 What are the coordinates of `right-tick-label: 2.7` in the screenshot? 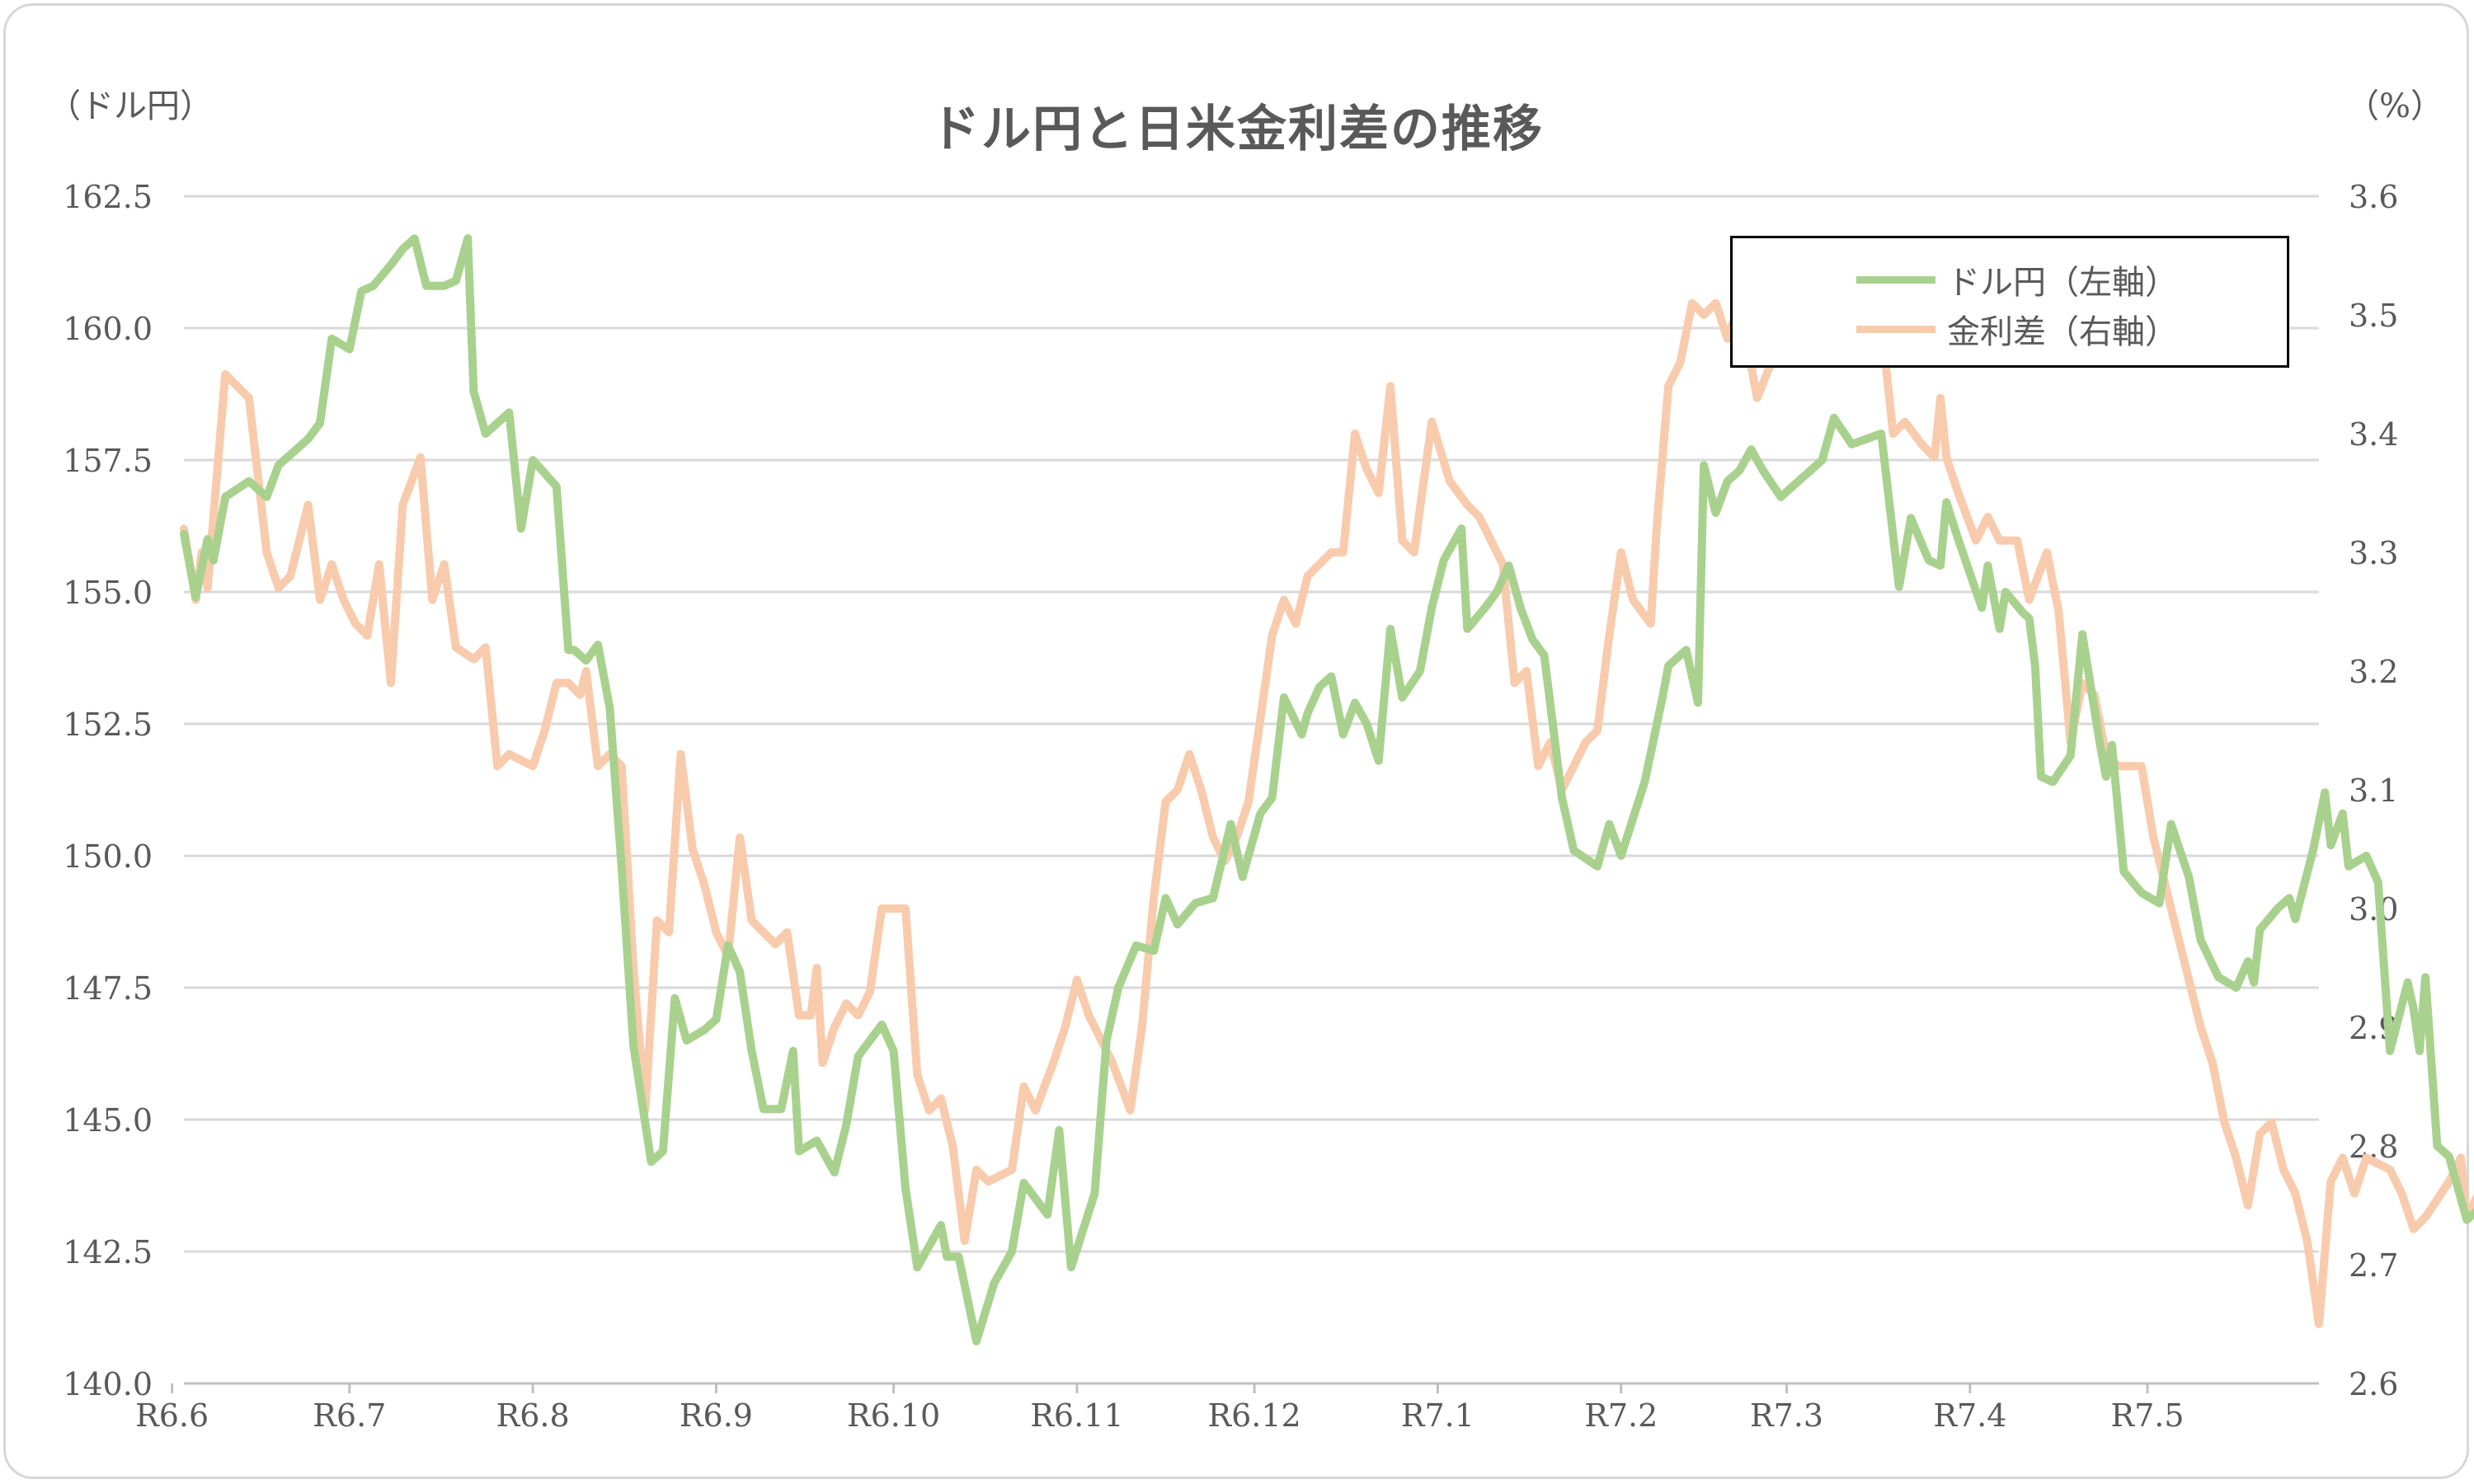 It's located at (2373, 1265).